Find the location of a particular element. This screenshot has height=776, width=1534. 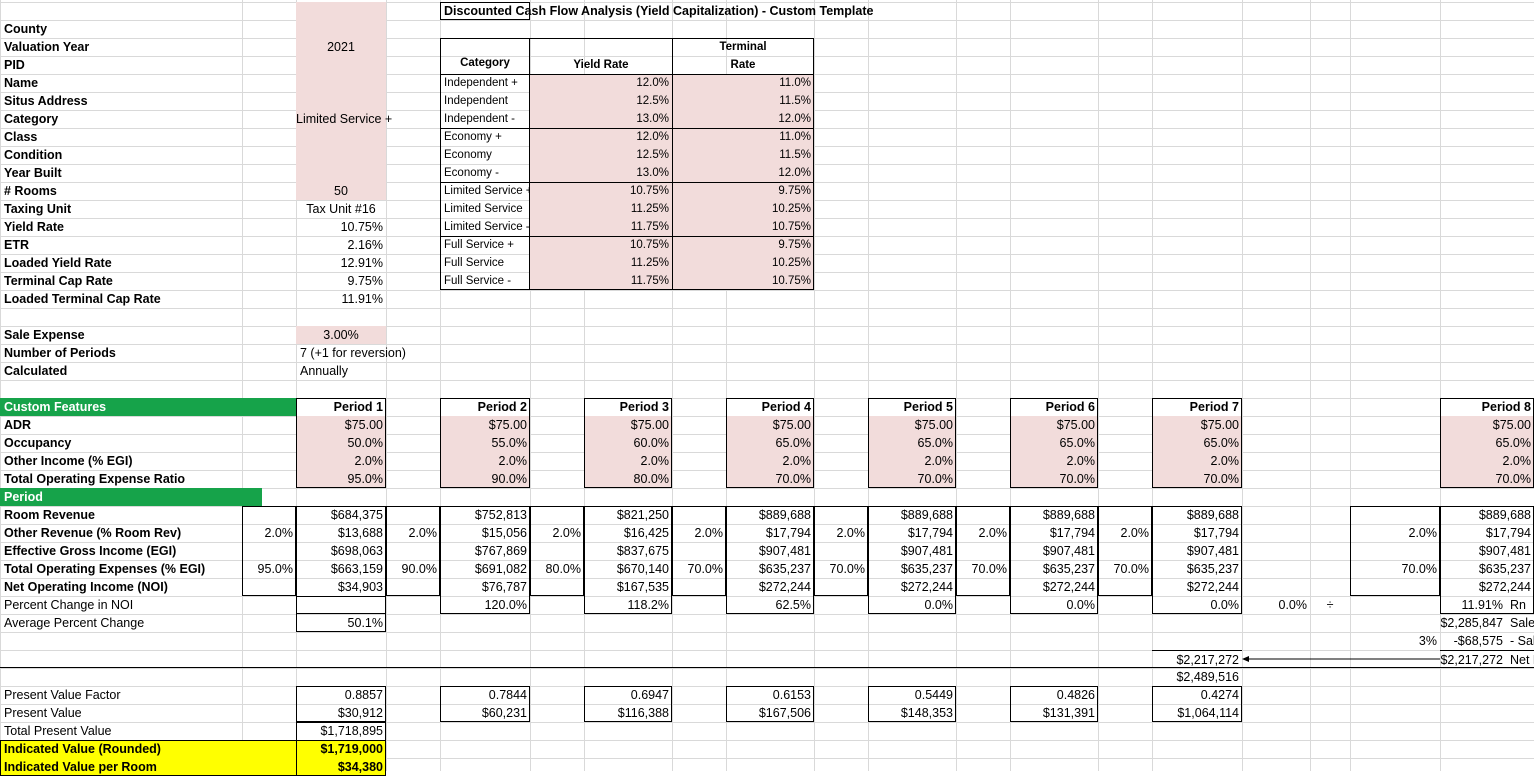

period-5-value: $17,794 is located at coordinates (930, 533).